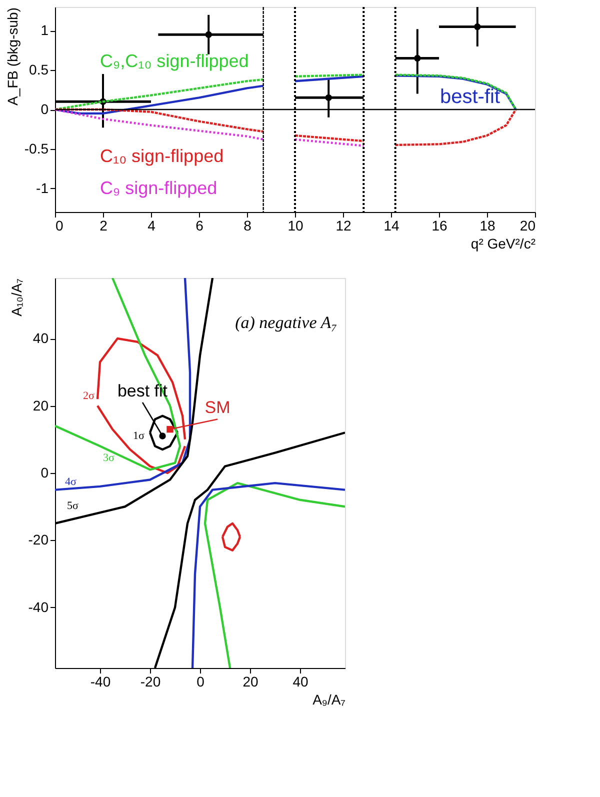 This screenshot has width=600, height=797. Describe the element at coordinates (300, 682) in the screenshot. I see `x-tick-label: 40` at that location.